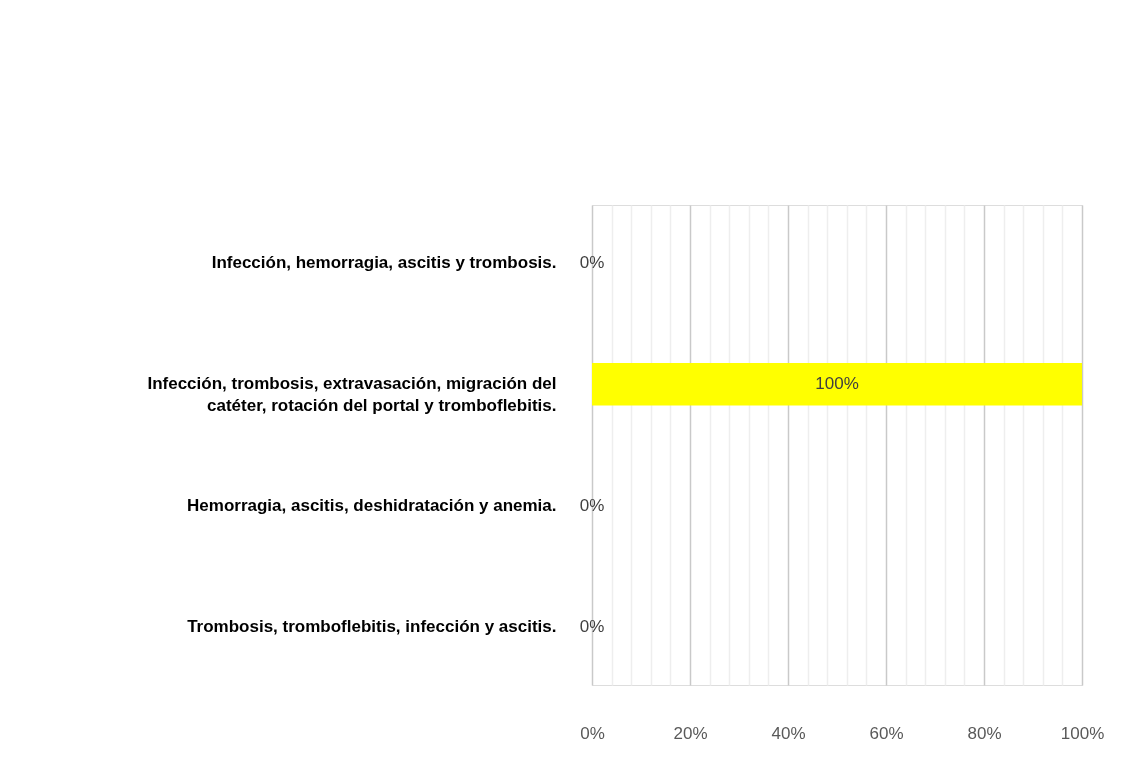 The width and height of the screenshot is (1141, 772). Describe the element at coordinates (372, 505) in the screenshot. I see `y-tick-label: Hemorragia, ascitis, deshidratación y anemia.` at that location.